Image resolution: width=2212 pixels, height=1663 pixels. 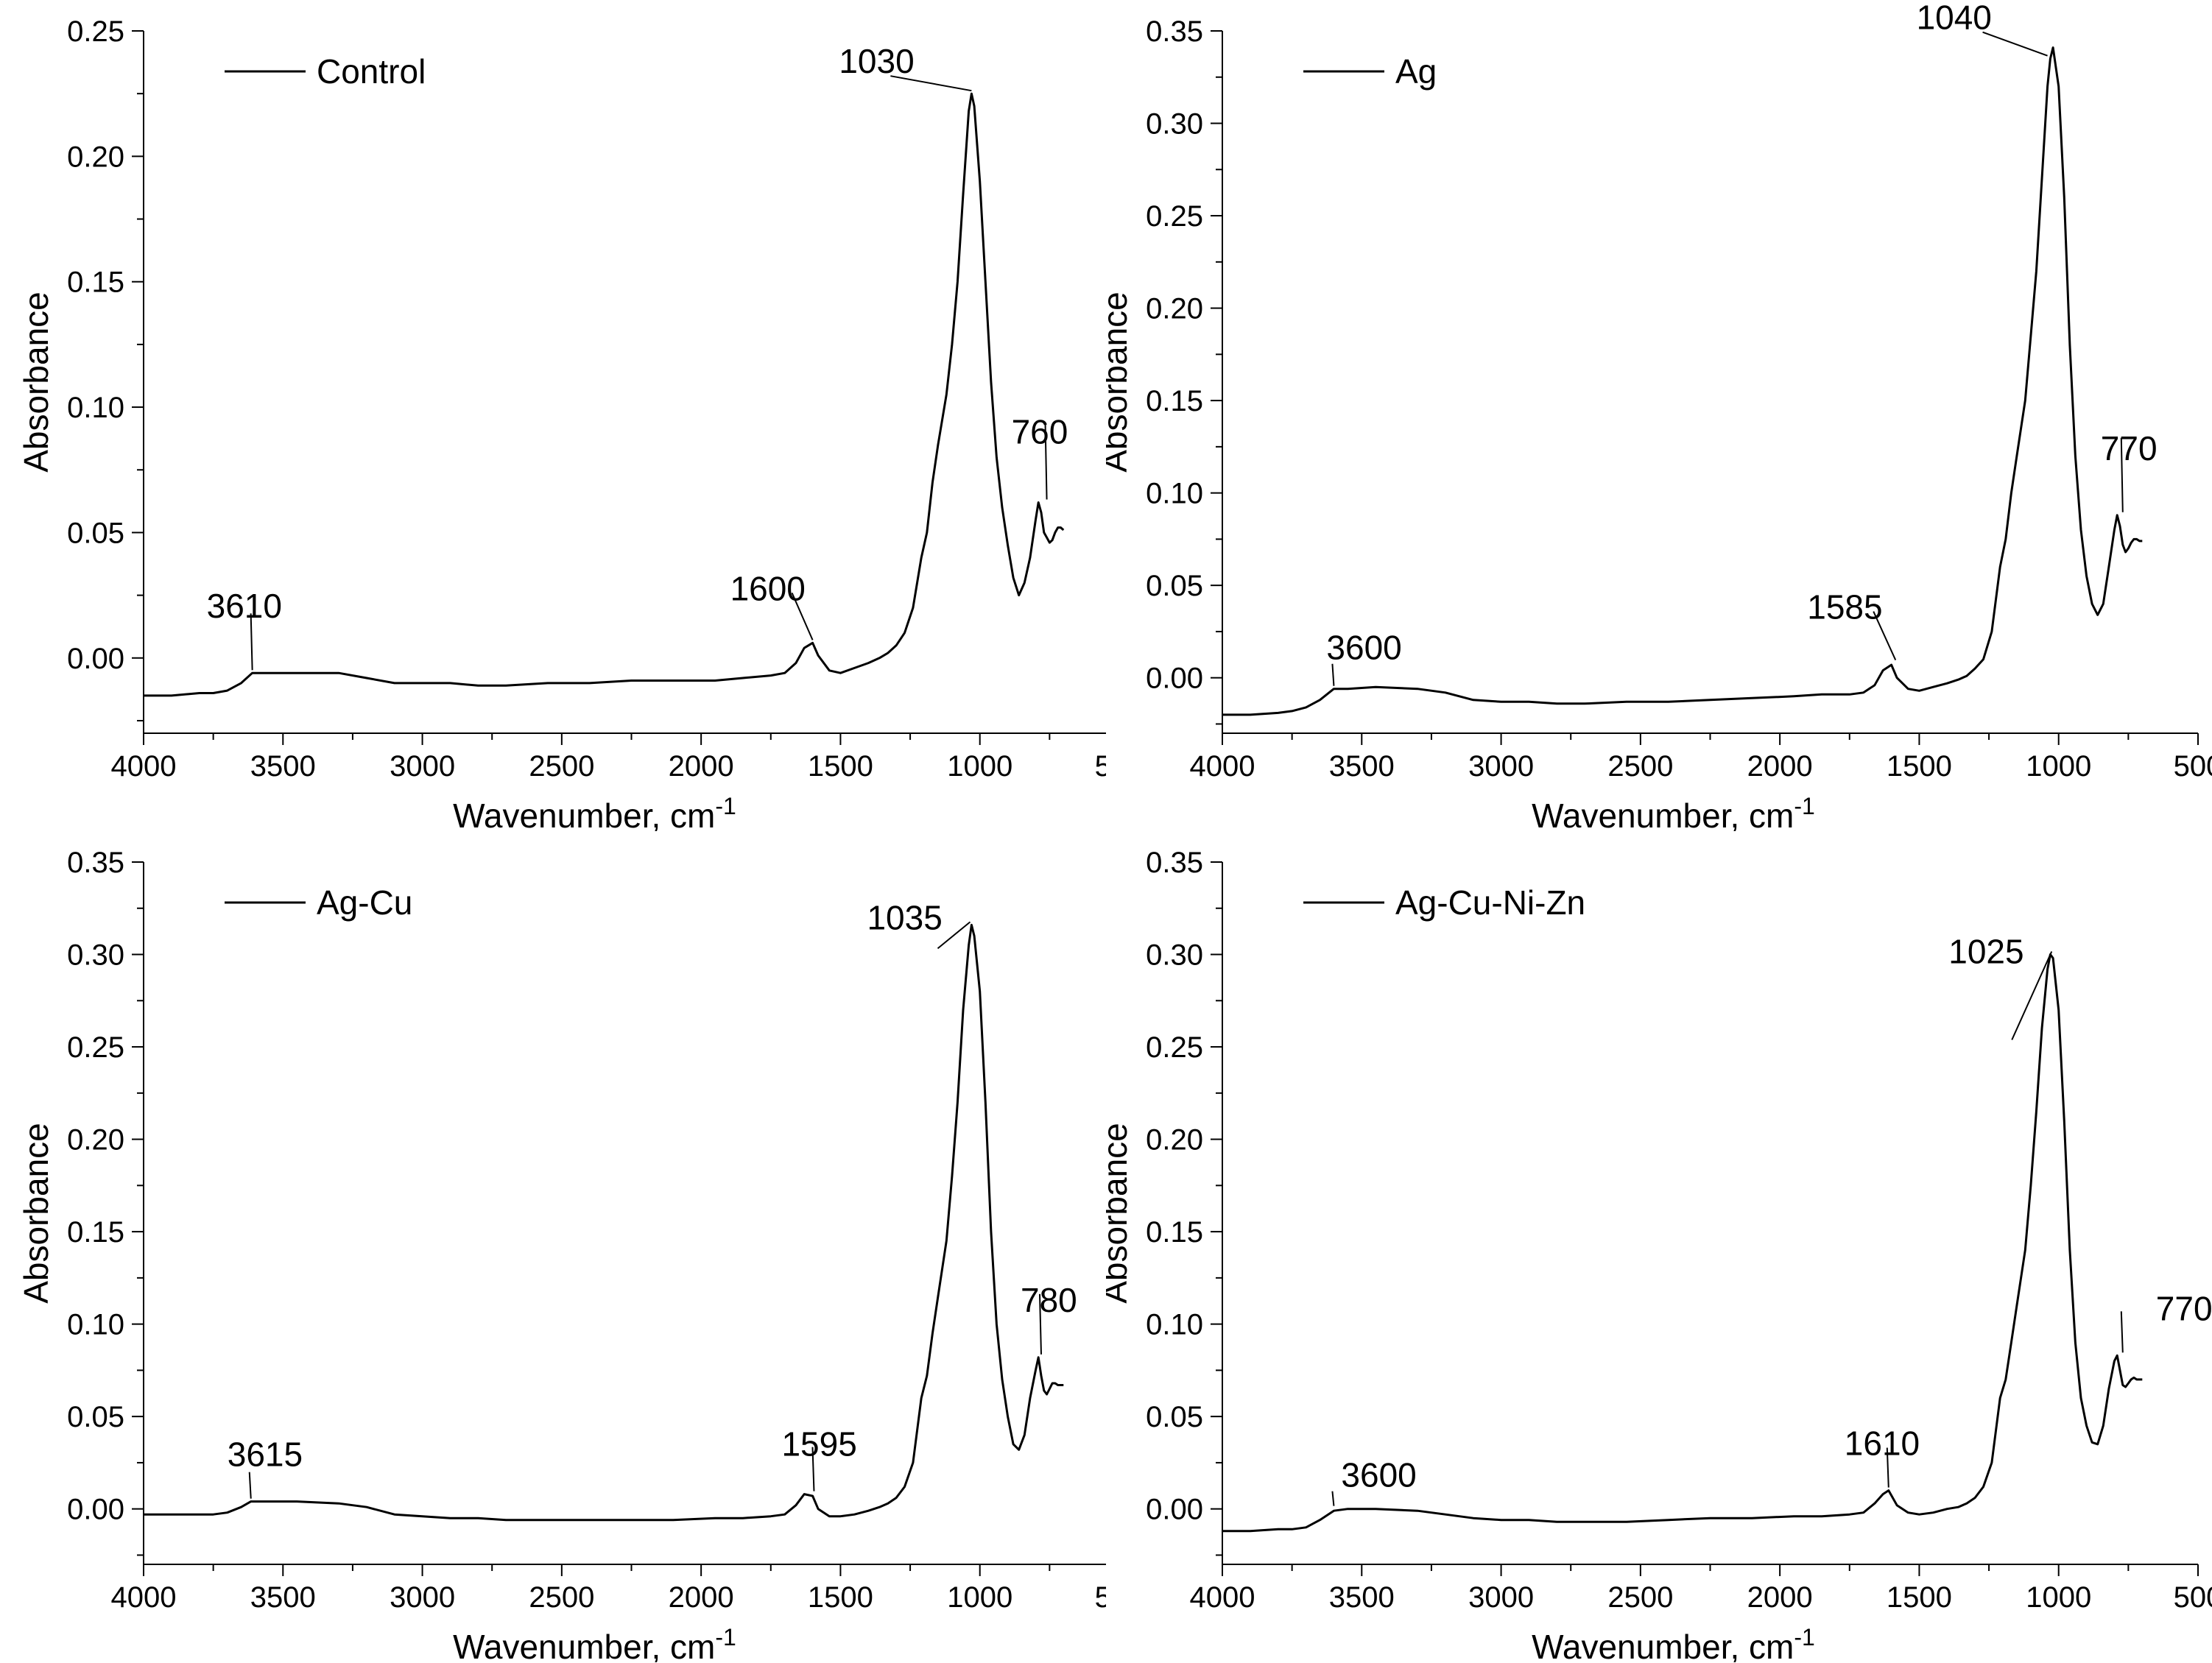 I want to click on peak-label: 3600, so click(x=1363, y=648).